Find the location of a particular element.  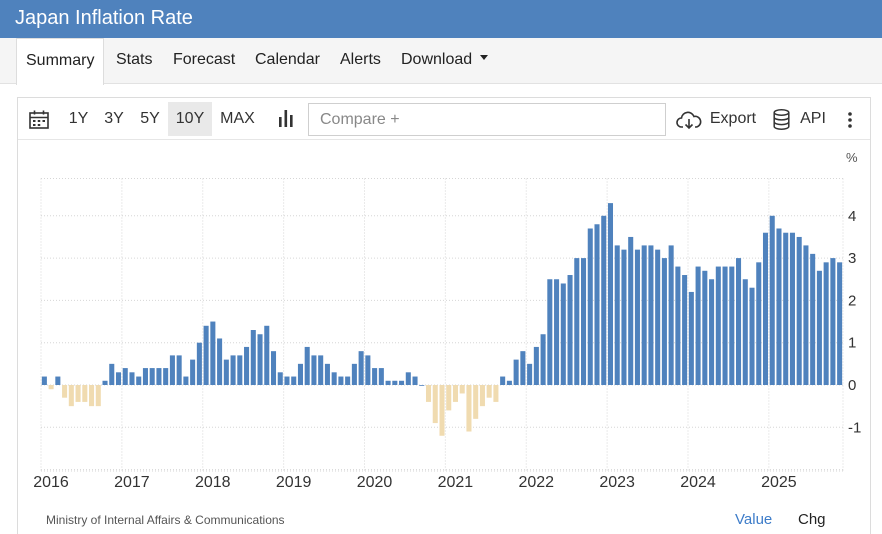

range-5y-button: 5Y is located at coordinates (150, 118).